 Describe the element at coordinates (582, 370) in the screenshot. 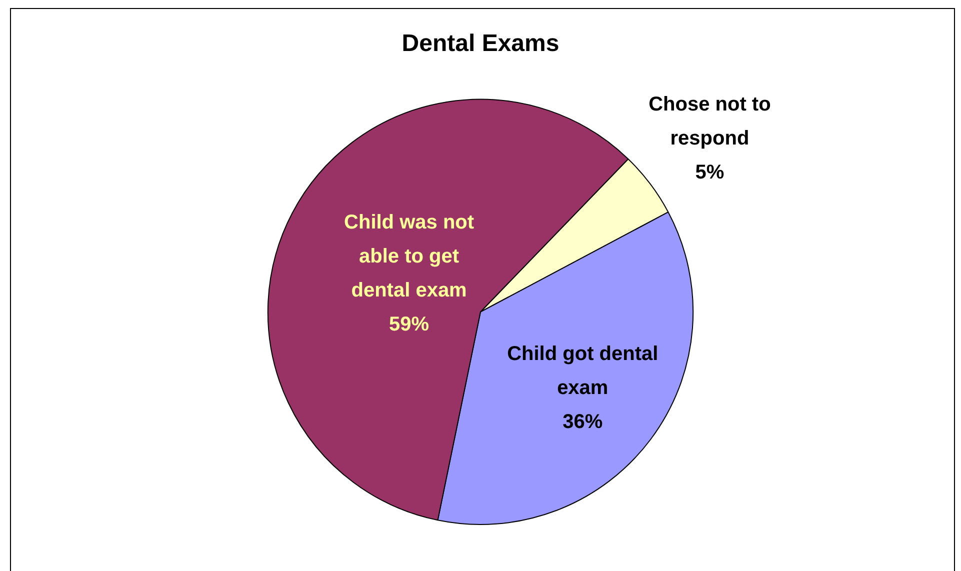

I see `slice-label: Child got dental exam` at that location.